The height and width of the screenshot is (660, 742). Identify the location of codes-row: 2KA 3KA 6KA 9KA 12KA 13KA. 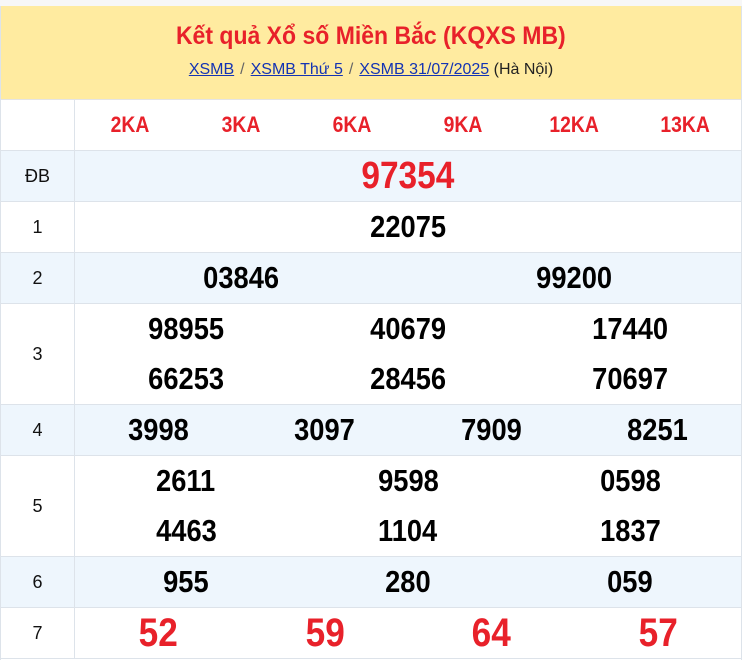
(371, 125).